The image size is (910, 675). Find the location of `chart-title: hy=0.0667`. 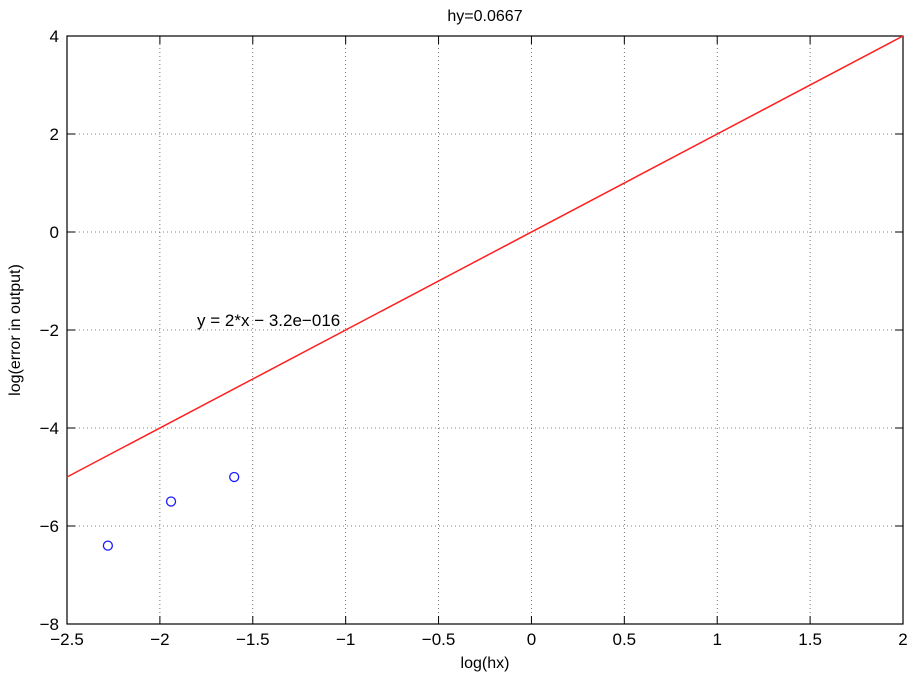

chart-title: hy=0.0667 is located at coordinates (484, 16).